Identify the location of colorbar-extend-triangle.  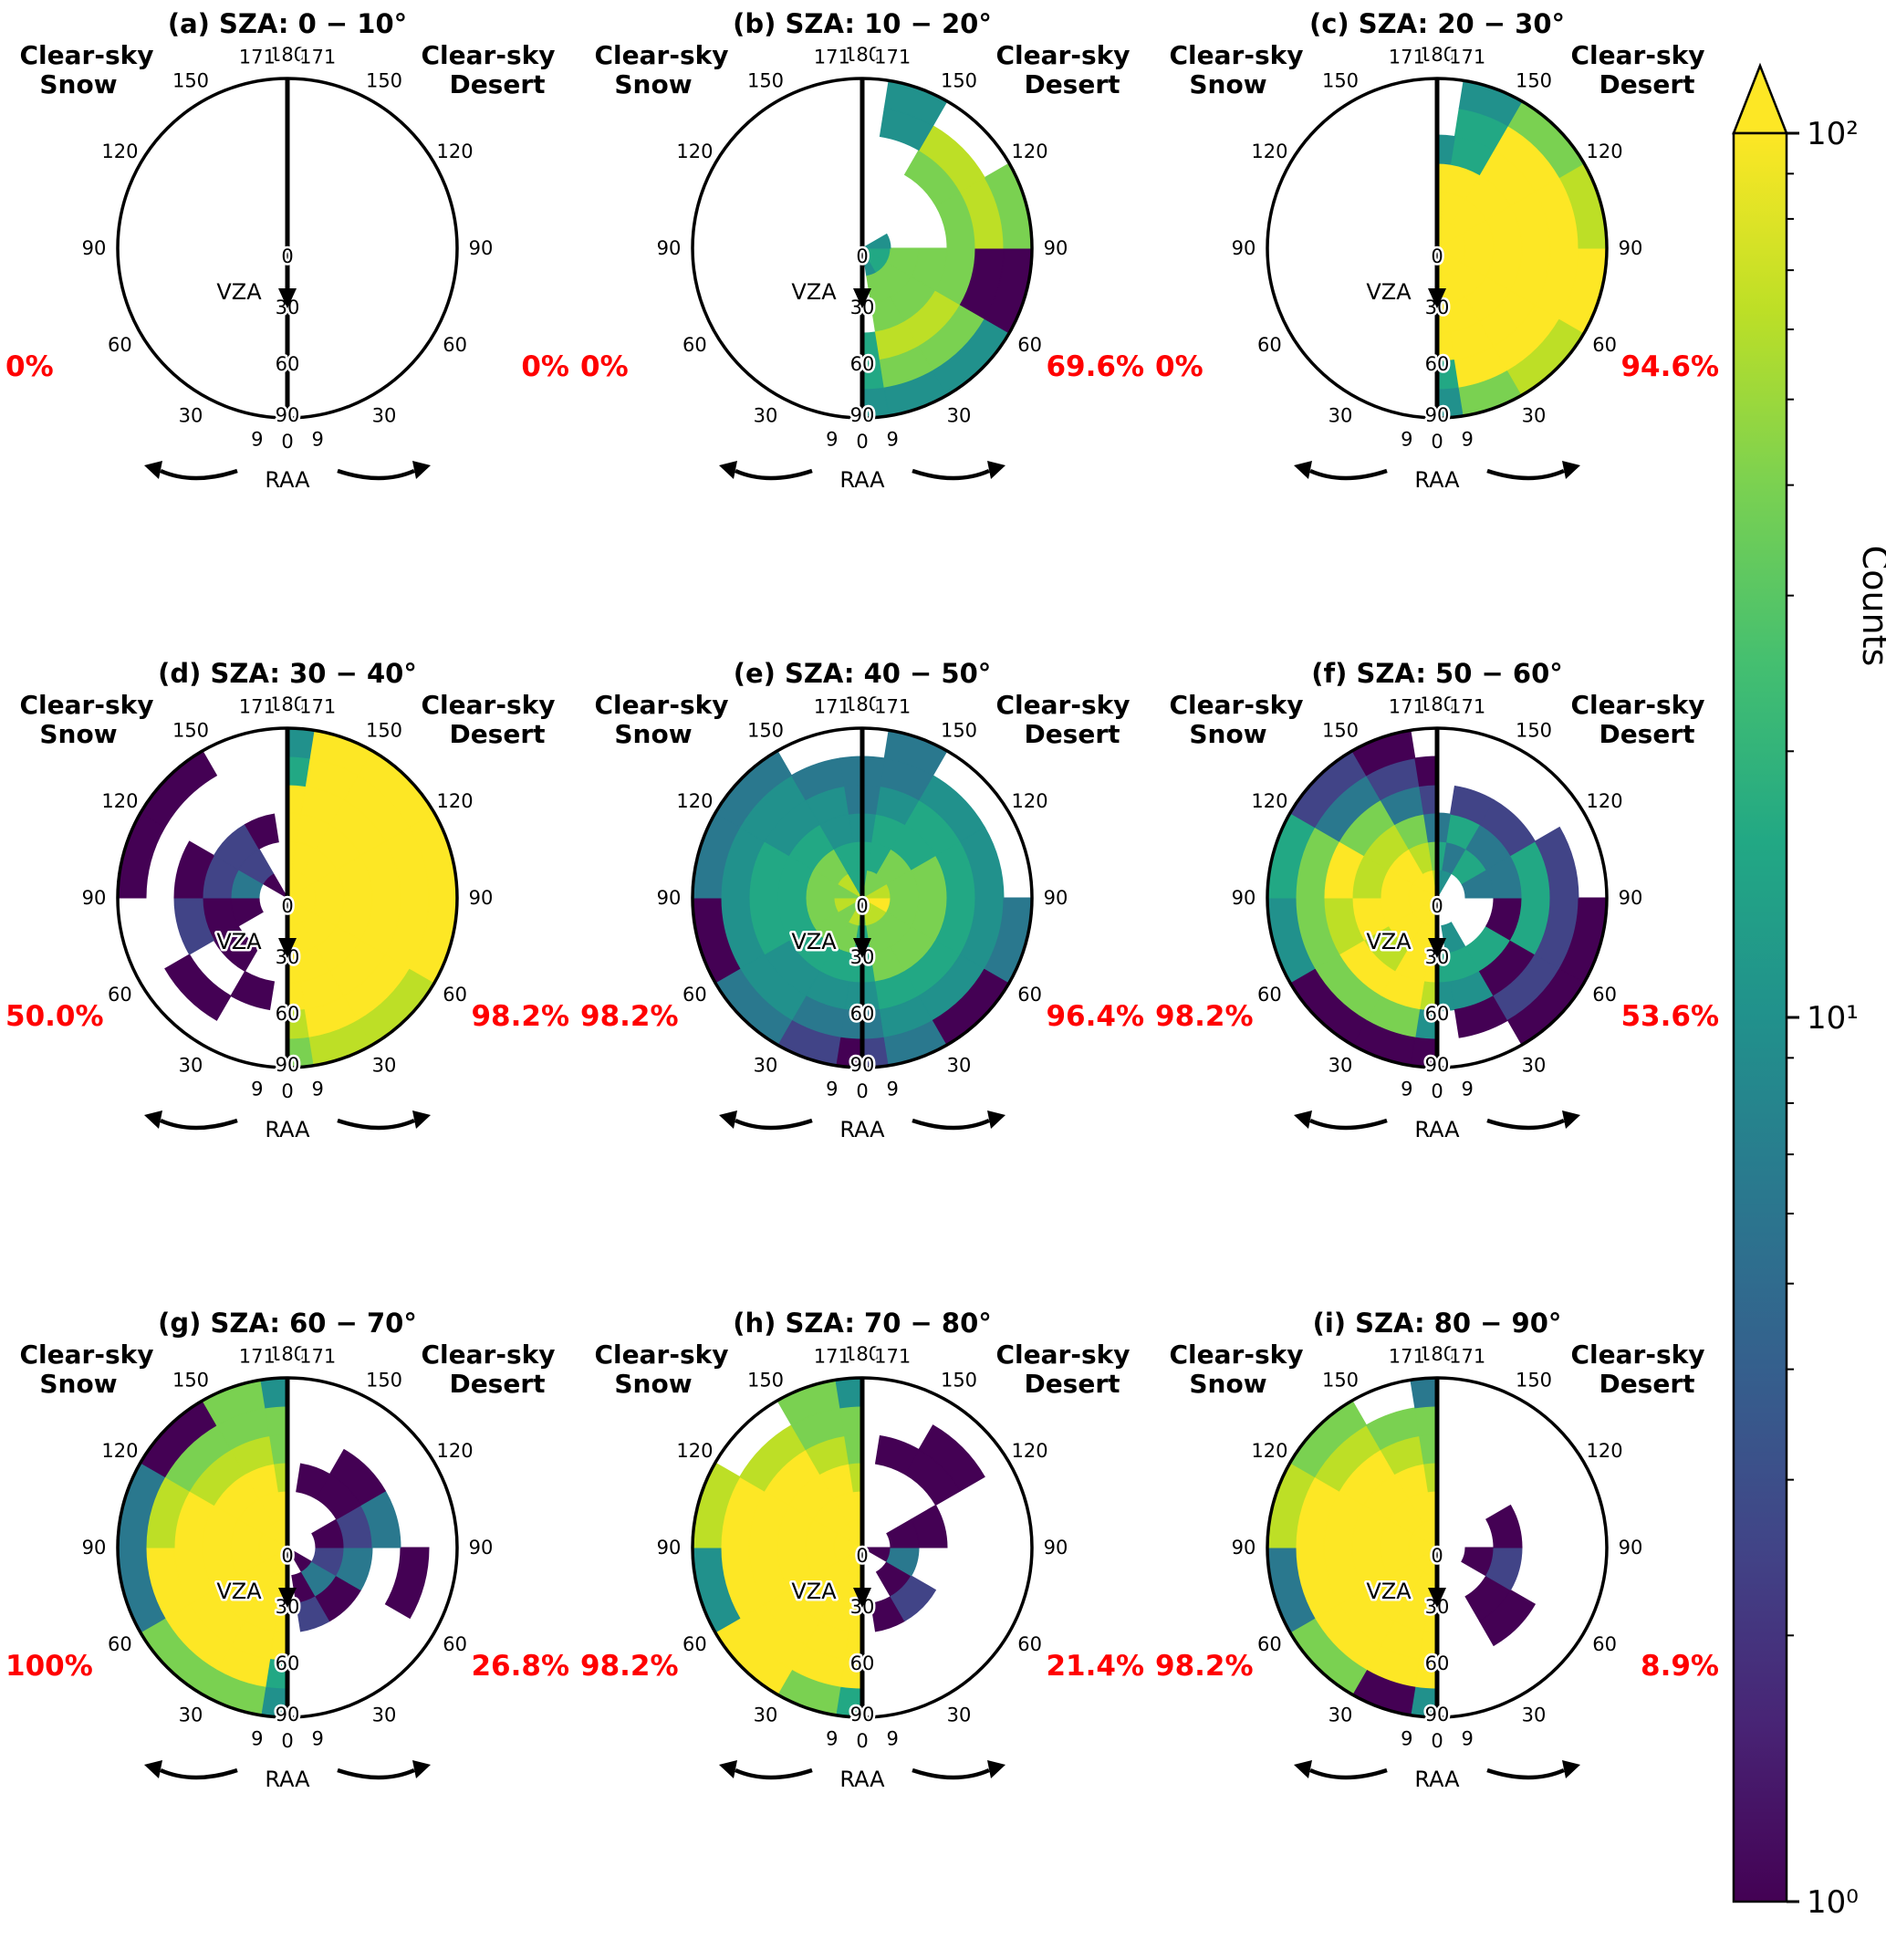
(1760, 99).